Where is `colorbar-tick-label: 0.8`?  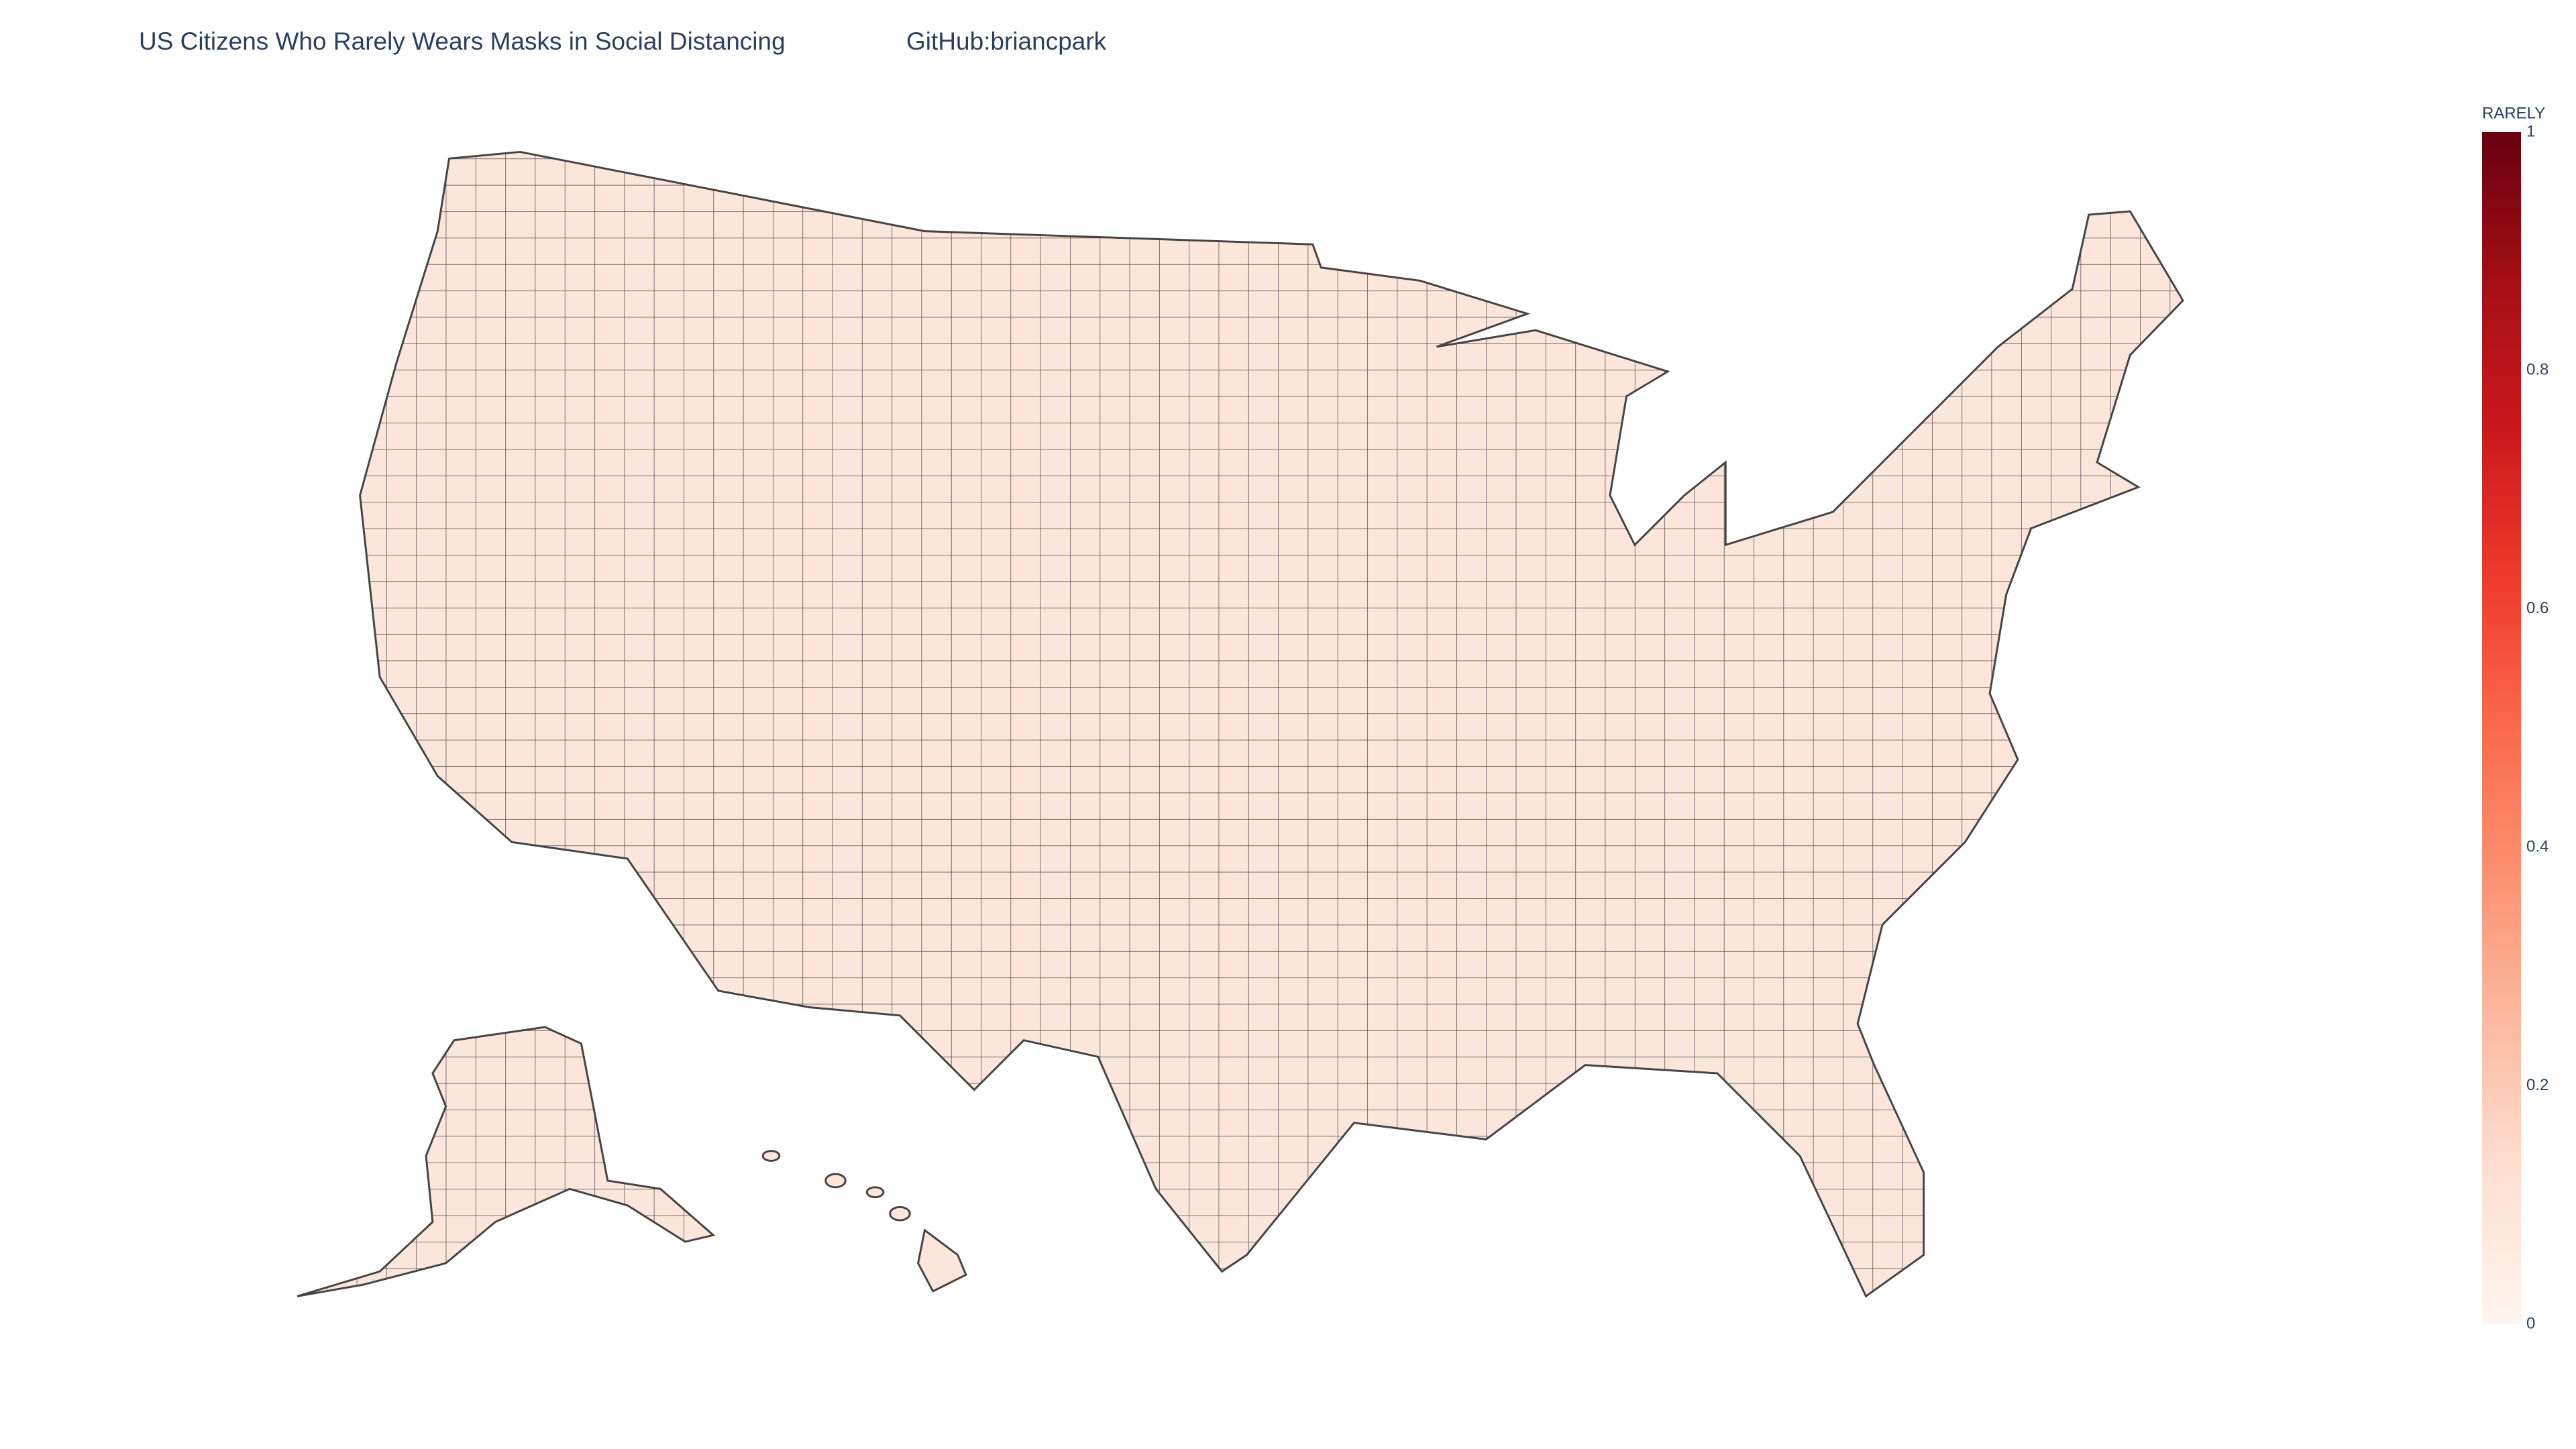 colorbar-tick-label: 0.8 is located at coordinates (2537, 370).